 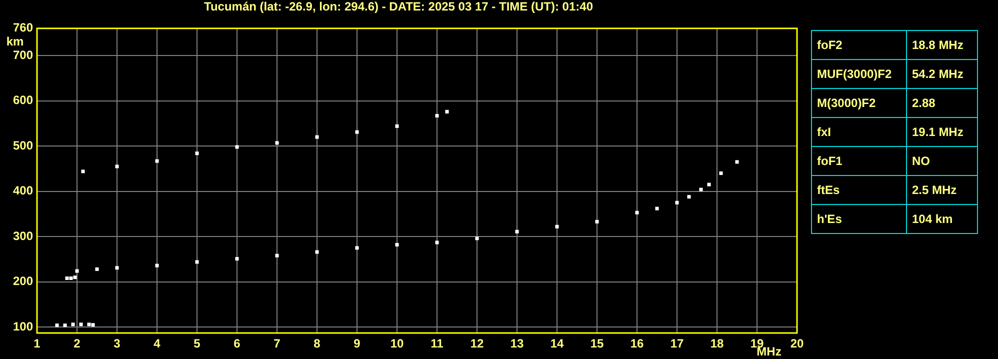 I want to click on chart-title: Tucumán (lat: -26.9, lon: 294.6) - DATE: 2025 03 17 - TIME (UT): 01:40, so click(x=399, y=7).